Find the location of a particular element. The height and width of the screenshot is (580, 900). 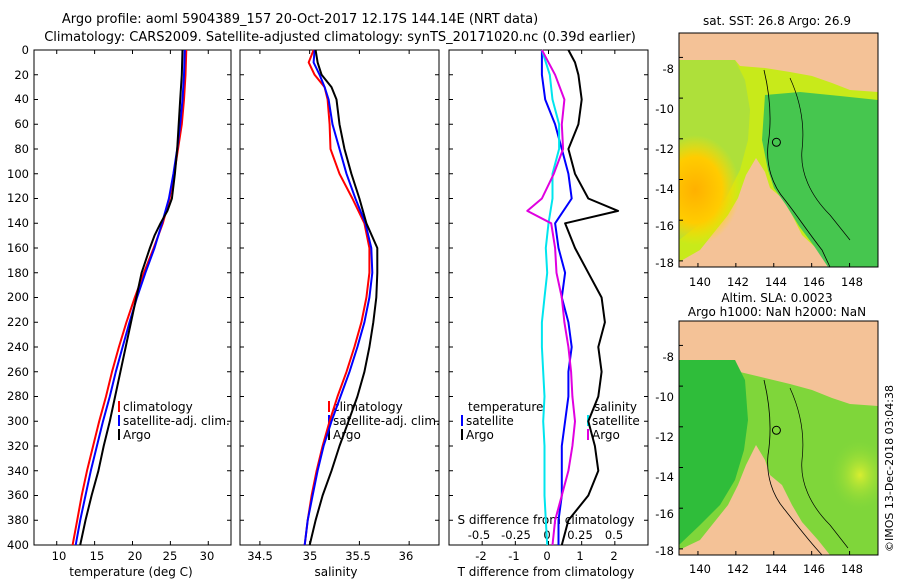

sst-map-field is located at coordinates (778, 150).